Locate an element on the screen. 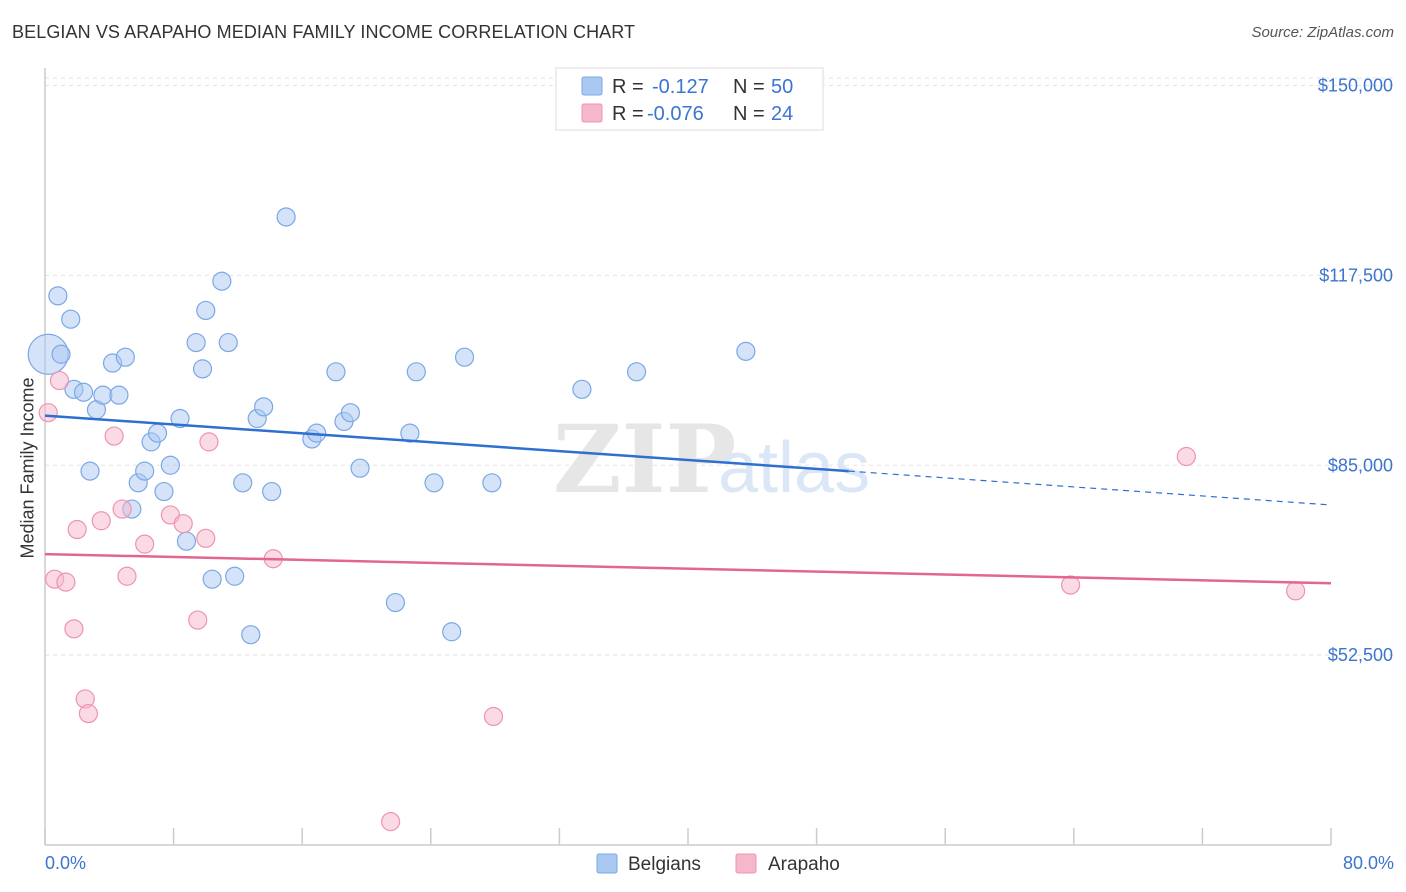  x-tick-marks is located at coordinates (688, 836).